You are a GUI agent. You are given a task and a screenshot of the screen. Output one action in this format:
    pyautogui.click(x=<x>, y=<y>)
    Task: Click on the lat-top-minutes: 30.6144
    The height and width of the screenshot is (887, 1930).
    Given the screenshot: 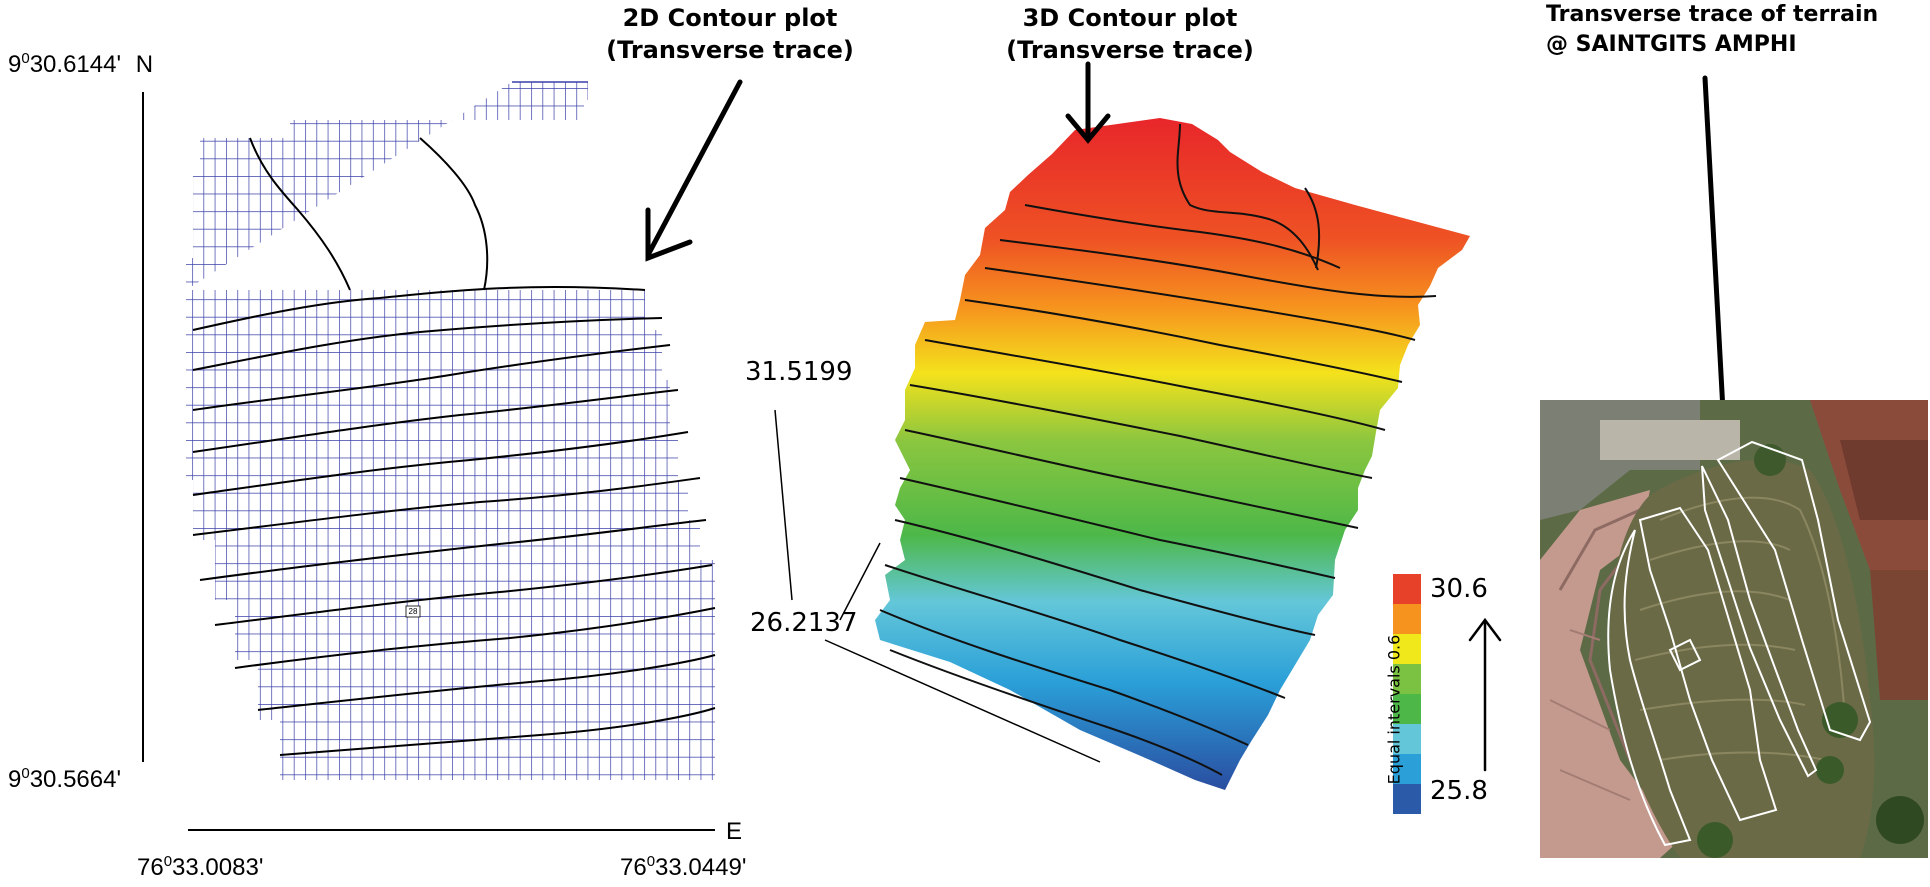 What is the action you would take?
    pyautogui.click(x=73, y=64)
    